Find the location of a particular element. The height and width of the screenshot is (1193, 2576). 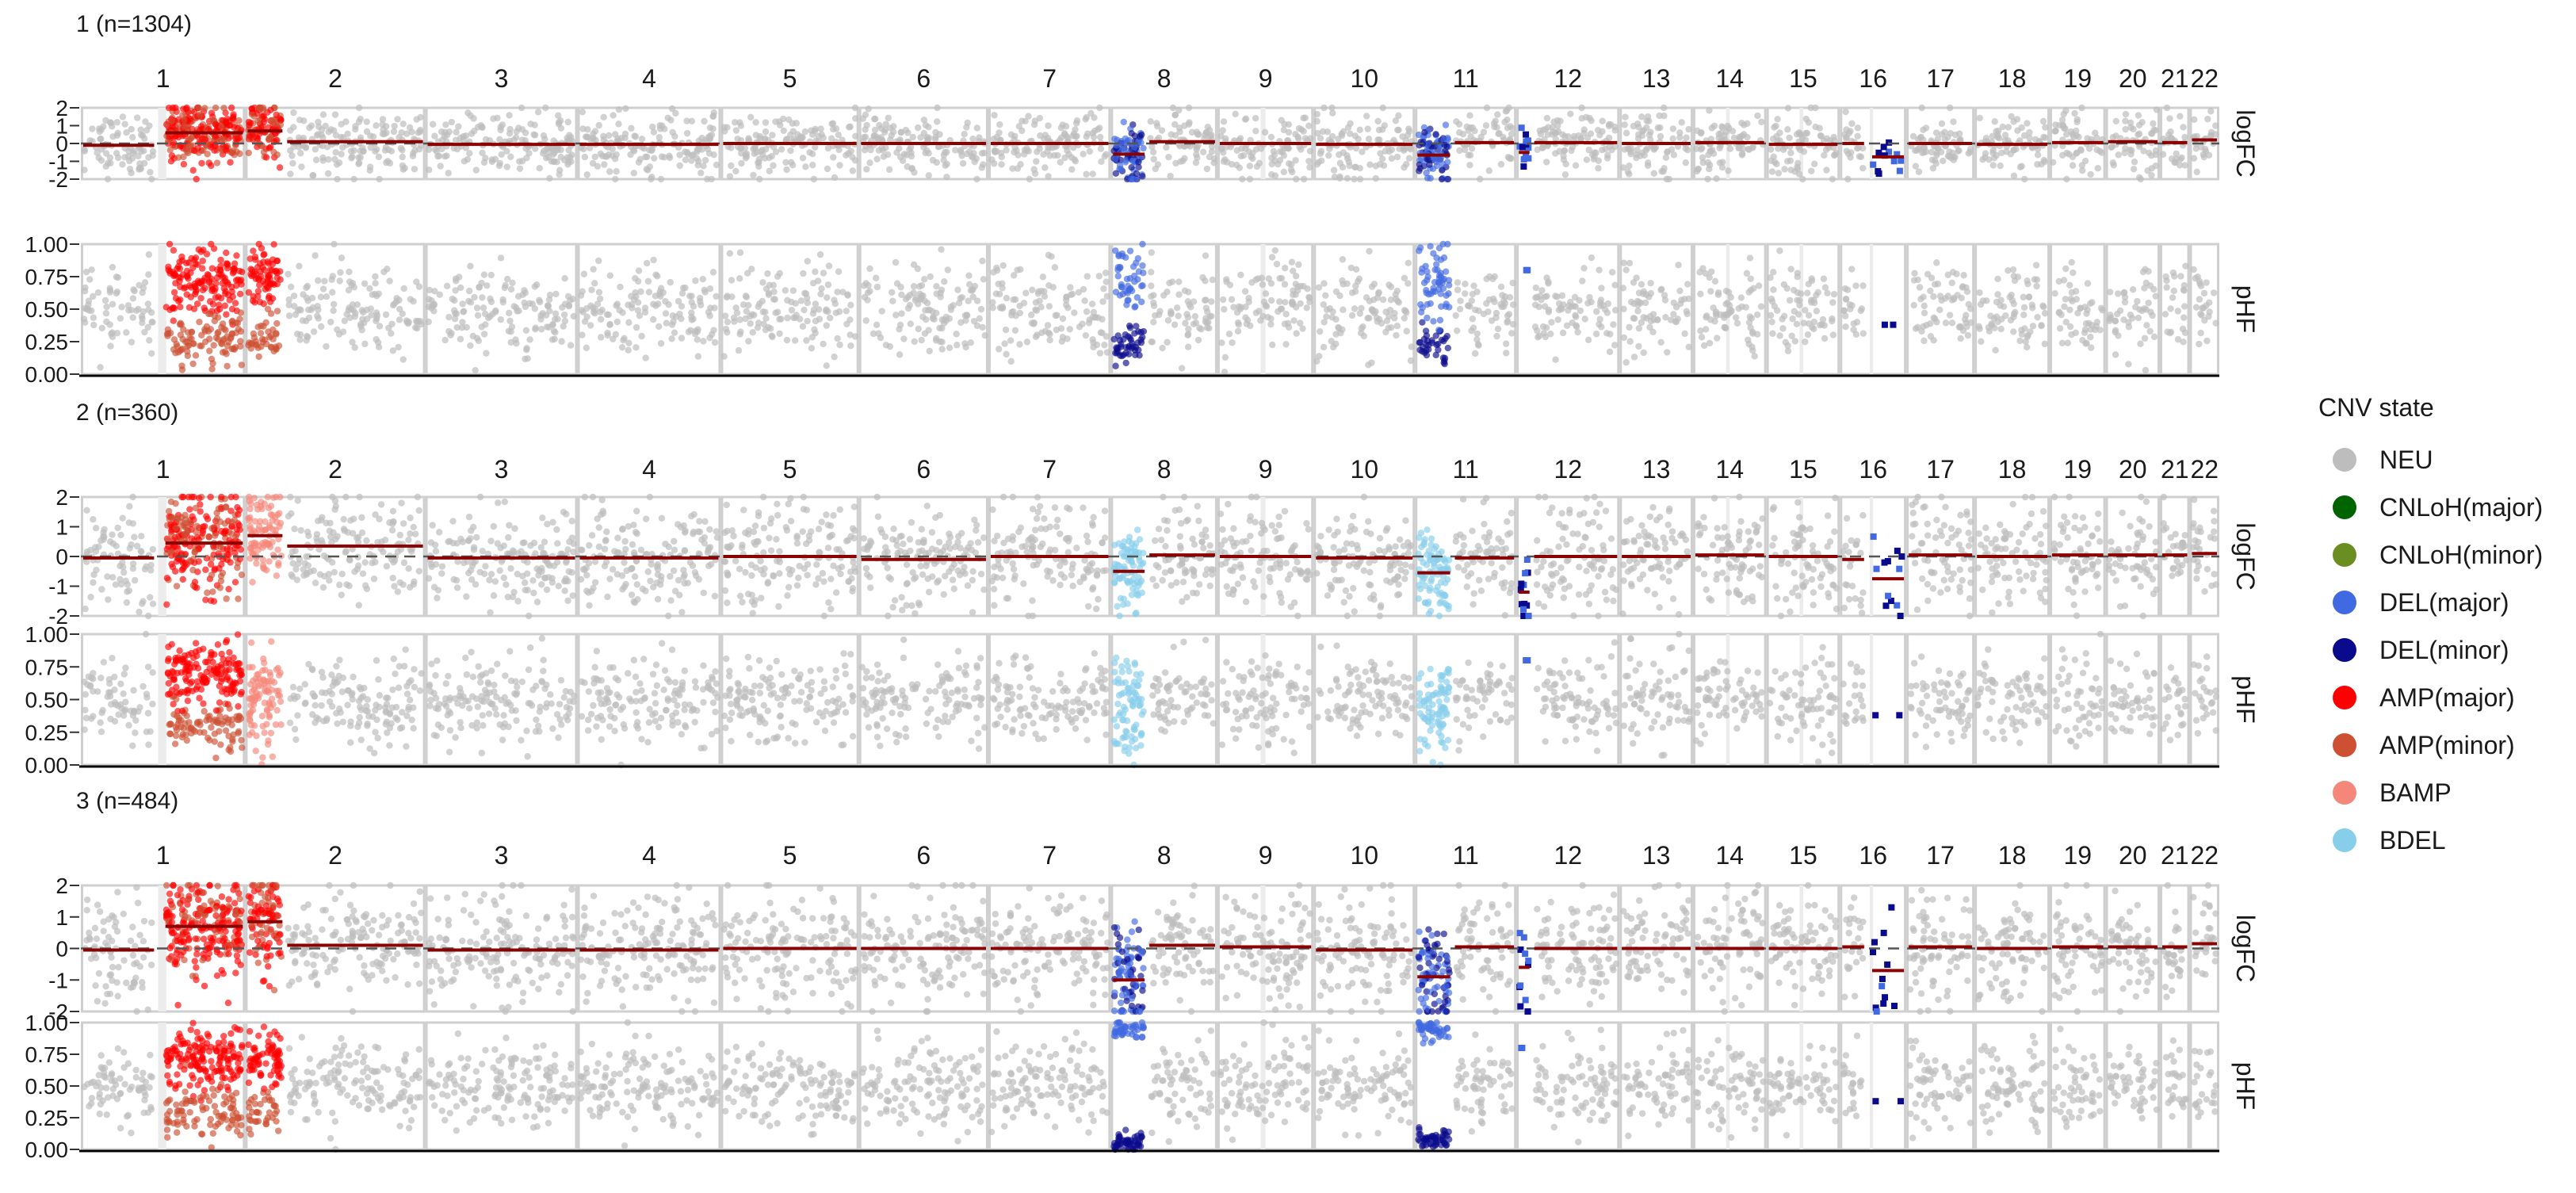

chromosome-label: 12 is located at coordinates (1568, 78).